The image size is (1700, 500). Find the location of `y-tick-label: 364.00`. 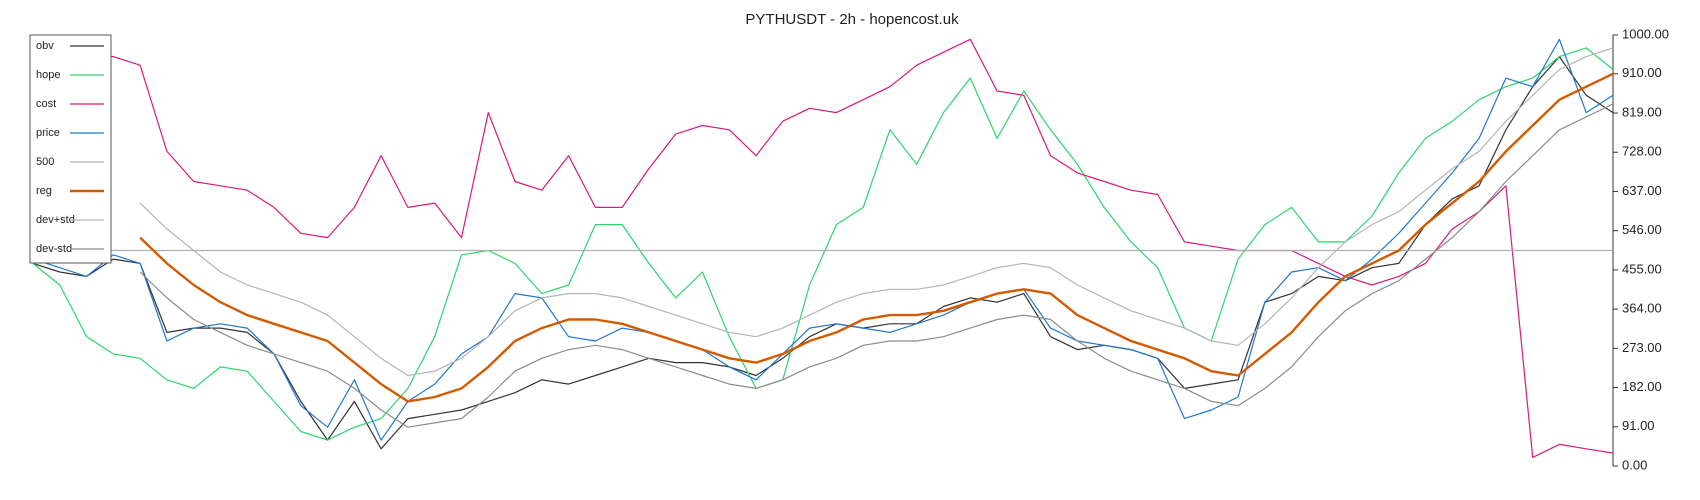

y-tick-label: 364.00 is located at coordinates (1642, 308).